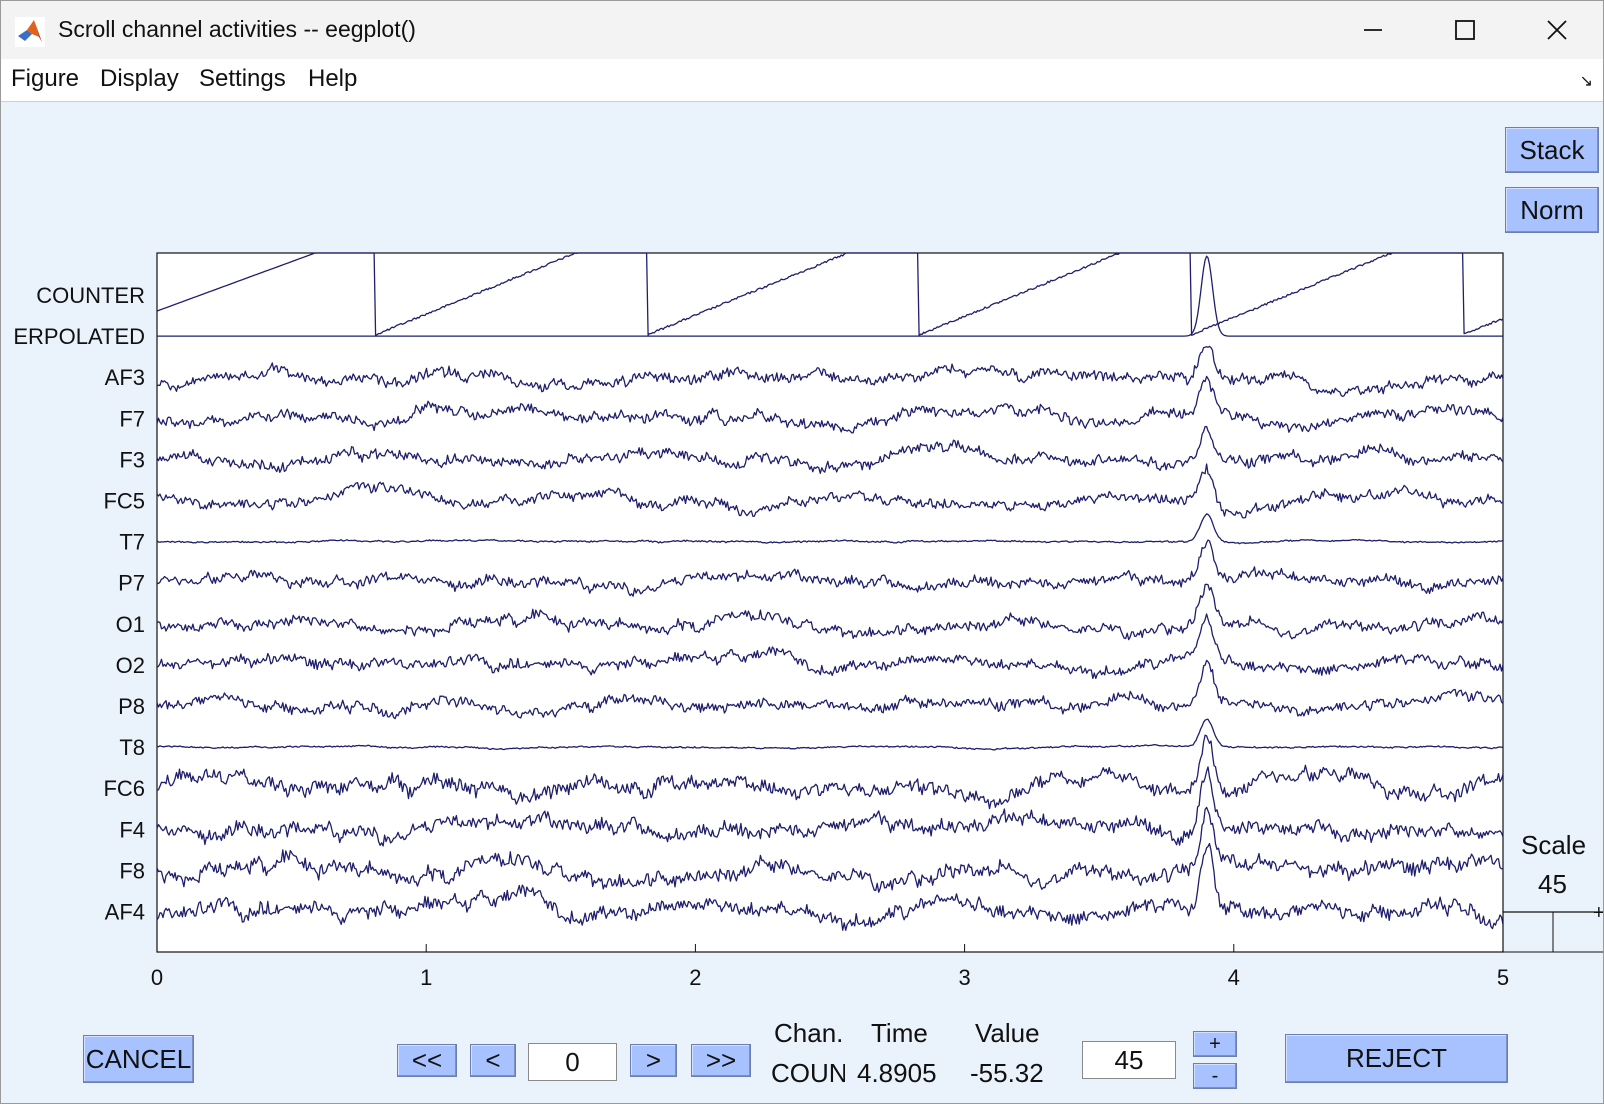 Image resolution: width=1604 pixels, height=1104 pixels. I want to click on maximize-icon, so click(1465, 30).